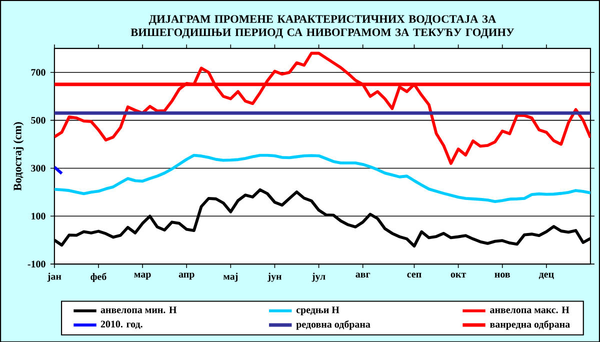 This screenshot has width=600, height=342. Describe the element at coordinates (333, 325) in the screenshot. I see `legend-label: редовна одбрана` at that location.